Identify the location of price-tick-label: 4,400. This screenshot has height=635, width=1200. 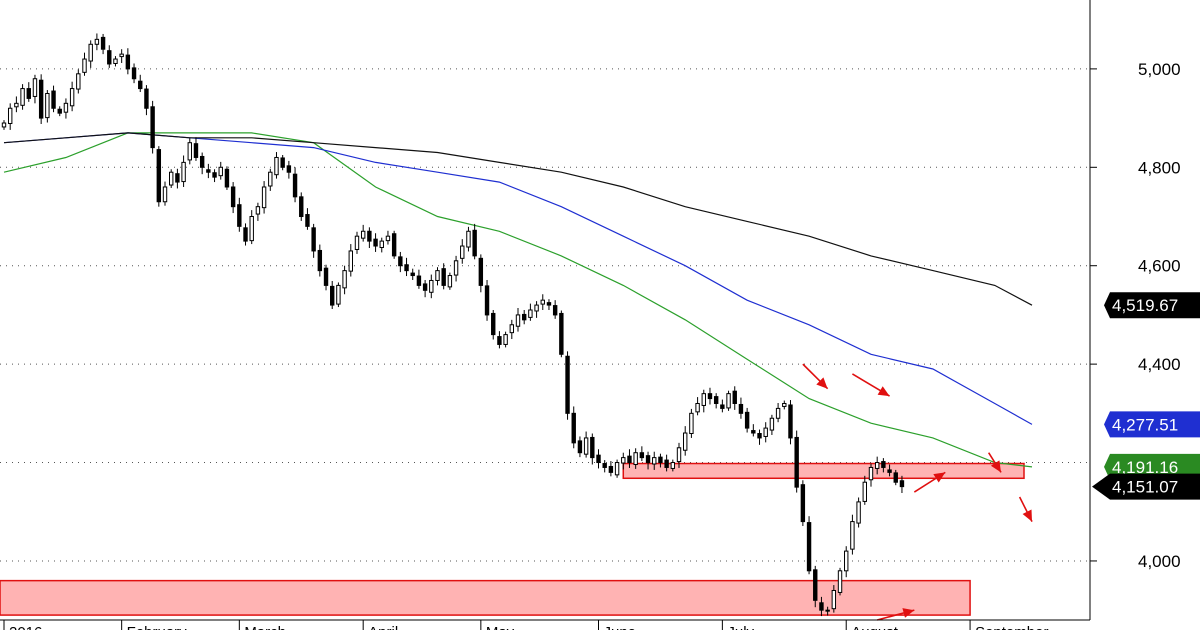
(1159, 364).